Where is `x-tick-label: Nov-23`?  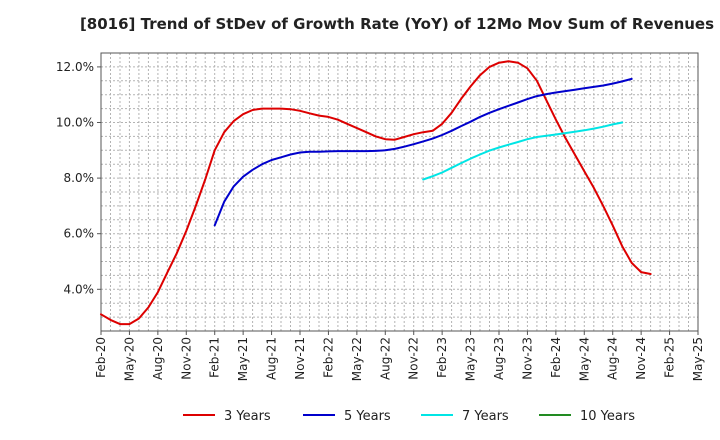 x-tick-label: Nov-23 is located at coordinates (527, 358).